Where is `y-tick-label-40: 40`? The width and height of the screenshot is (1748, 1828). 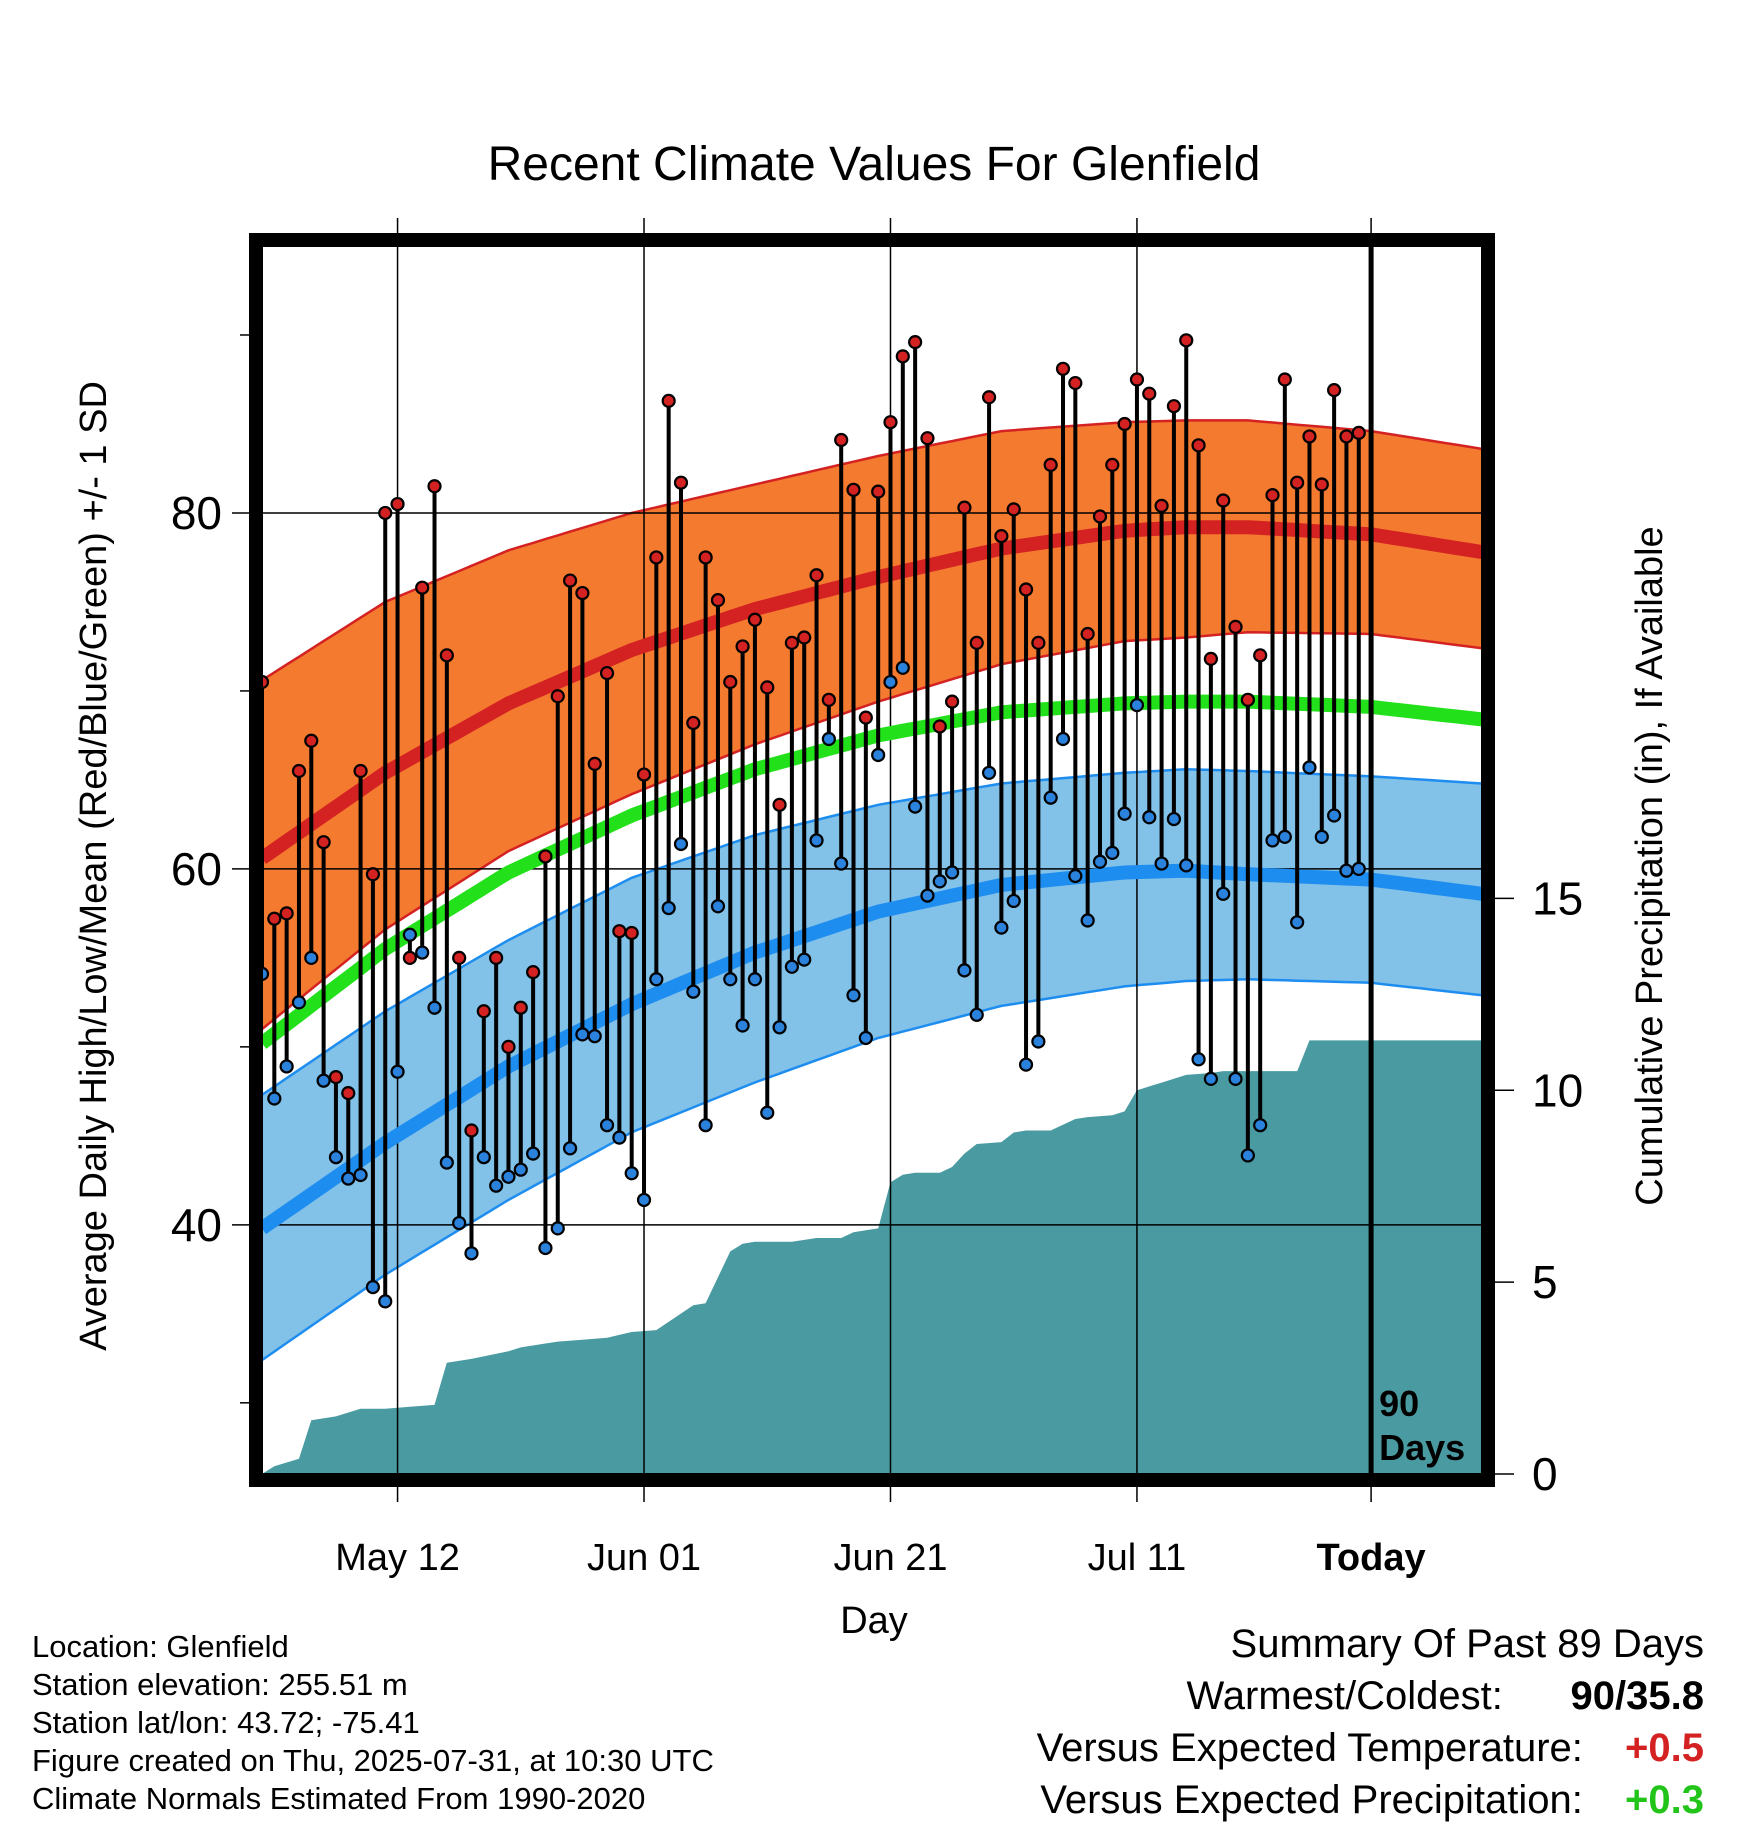 y-tick-label-40: 40 is located at coordinates (196, 1225).